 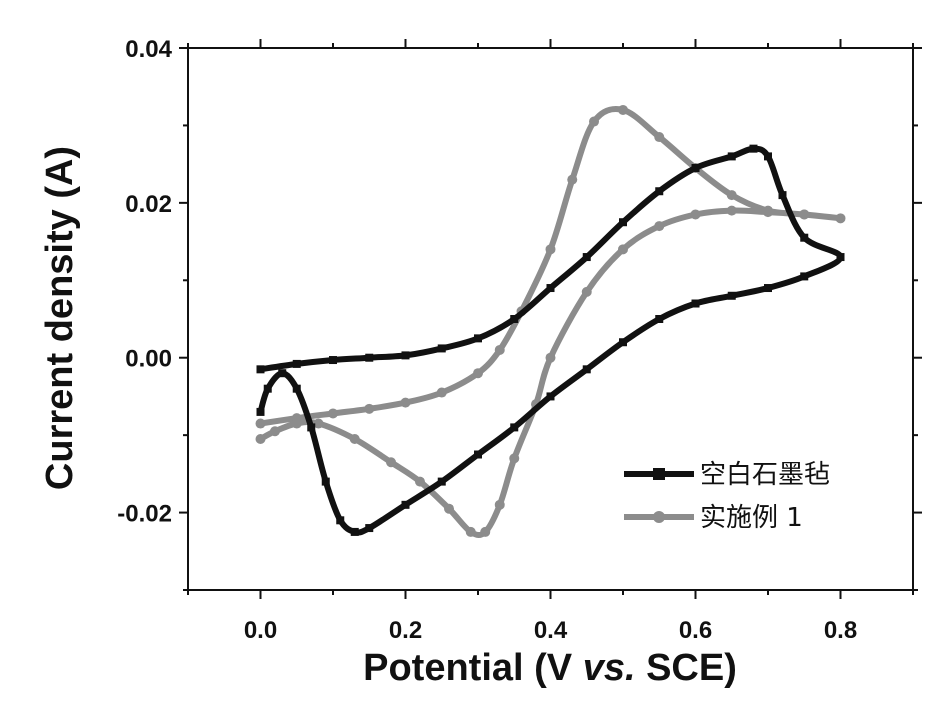 I want to click on y-axis-title: Current density (A), so click(x=60, y=318).